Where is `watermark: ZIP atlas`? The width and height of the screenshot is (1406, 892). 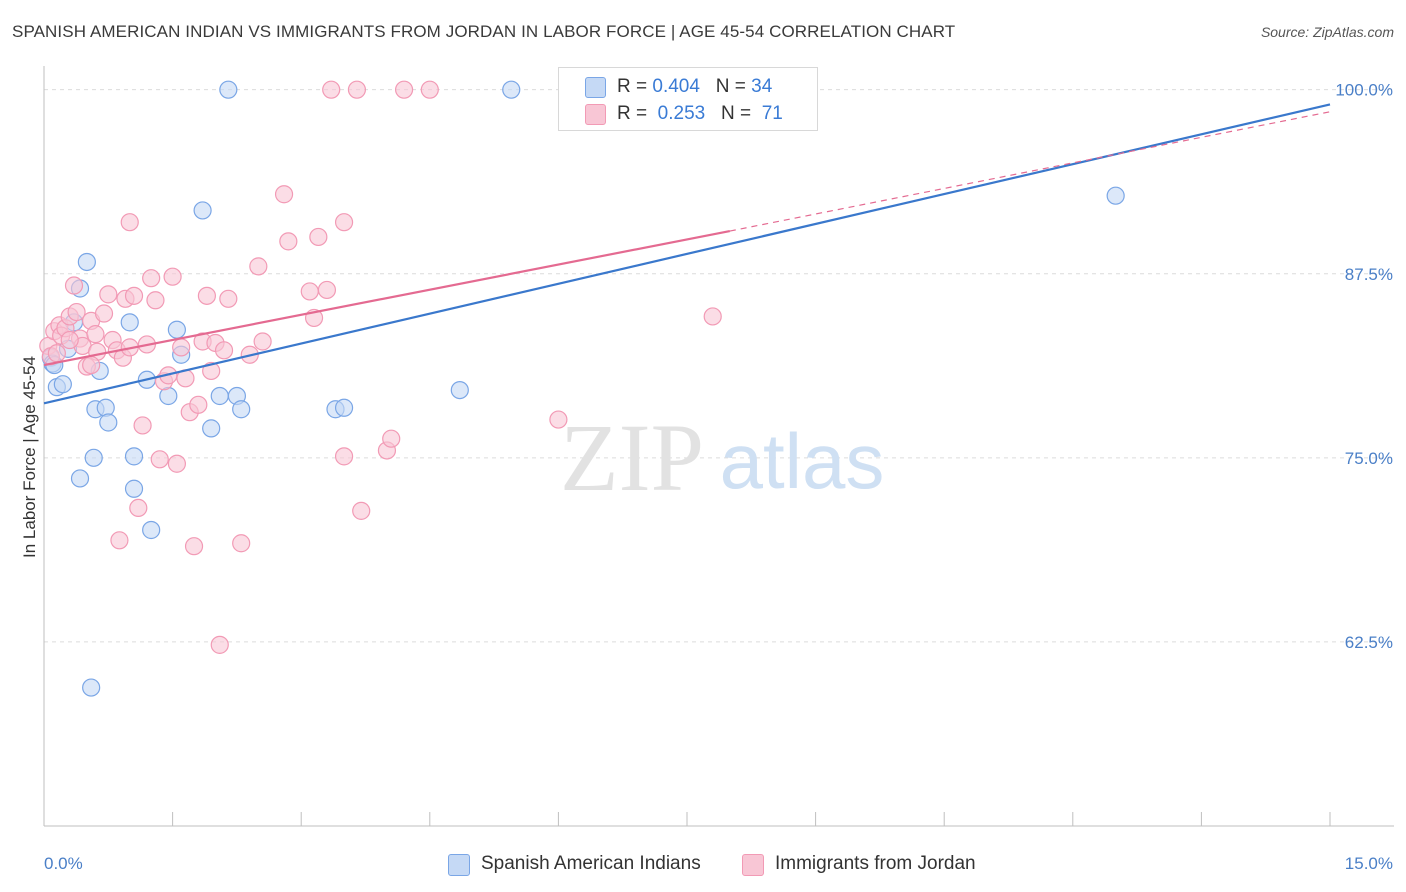 watermark: ZIP atlas is located at coordinates (722, 457).